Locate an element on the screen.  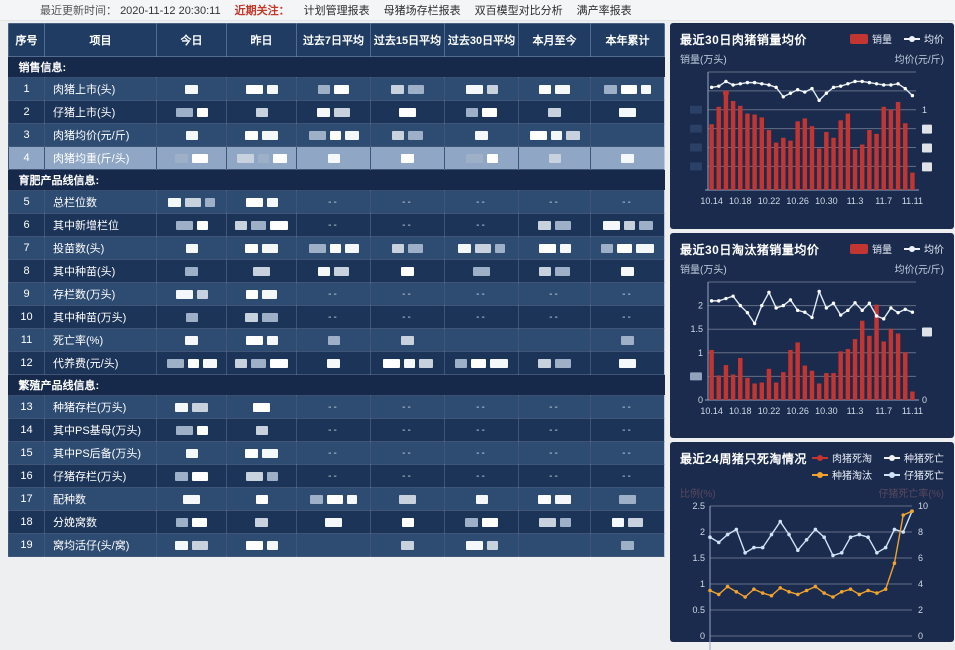
table-row: 9 存栏数(万头) -- -- -- -- -- is located at coordinates (336, 294).